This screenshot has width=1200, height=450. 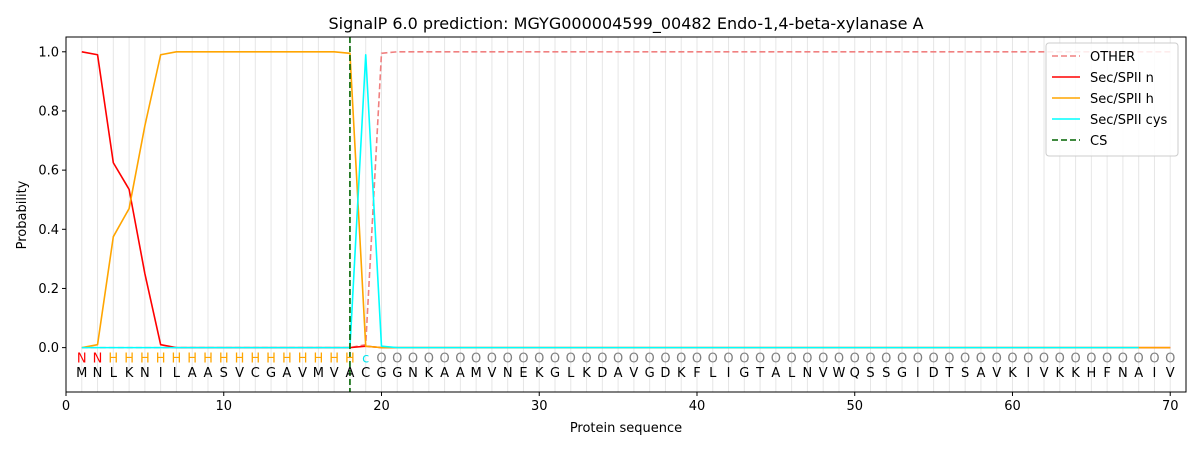 I want to click on y-tick-label: 0.8, so click(x=48, y=111).